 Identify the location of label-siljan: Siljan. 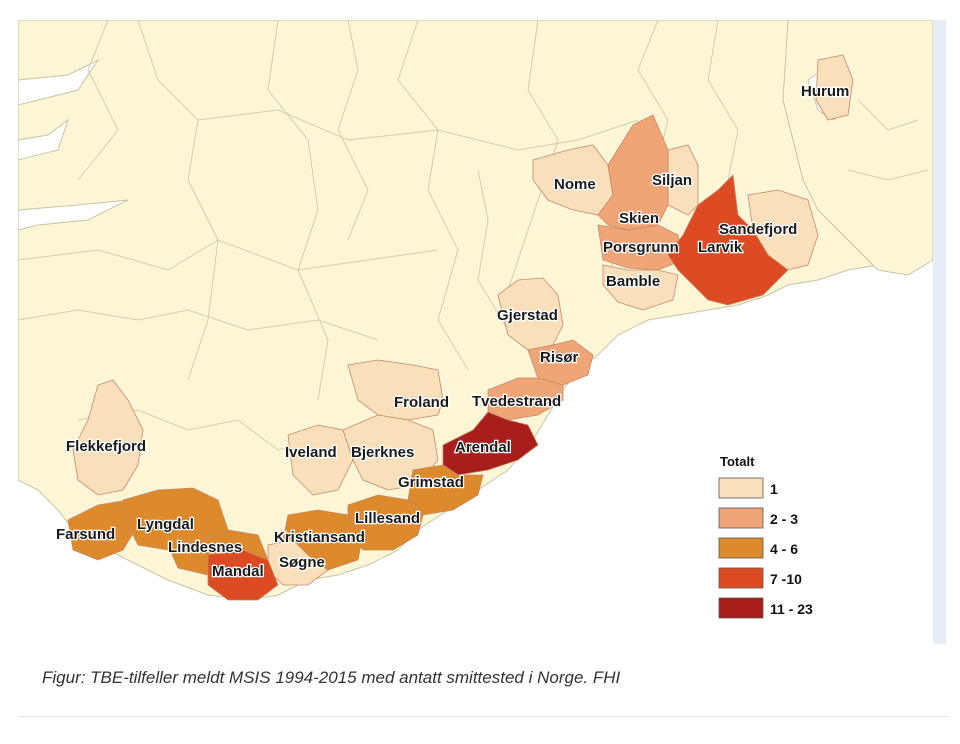
(672, 180).